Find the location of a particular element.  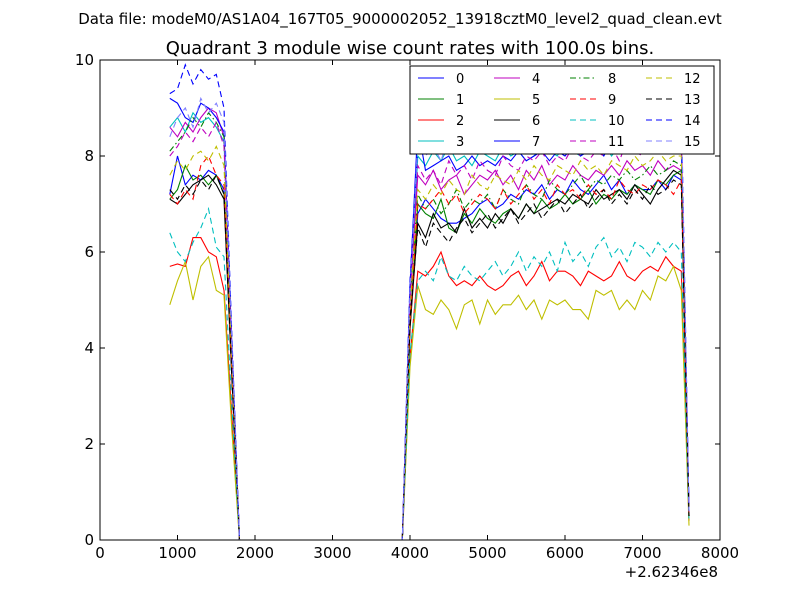

legend-label-10: 10 is located at coordinates (616, 121).